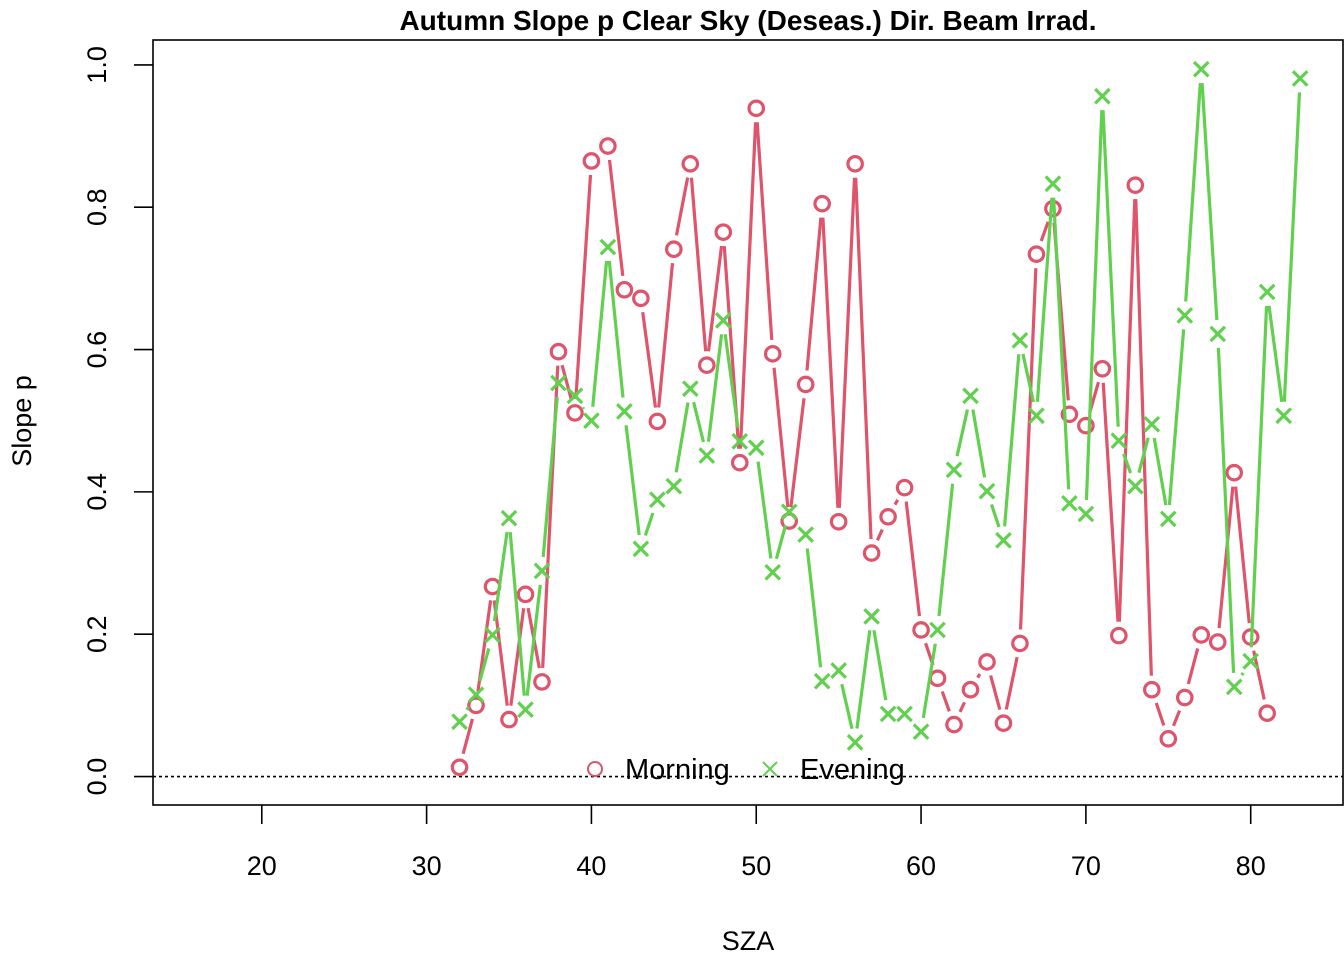  Describe the element at coordinates (756, 866) in the screenshot. I see `x-tick-label: 50` at that location.